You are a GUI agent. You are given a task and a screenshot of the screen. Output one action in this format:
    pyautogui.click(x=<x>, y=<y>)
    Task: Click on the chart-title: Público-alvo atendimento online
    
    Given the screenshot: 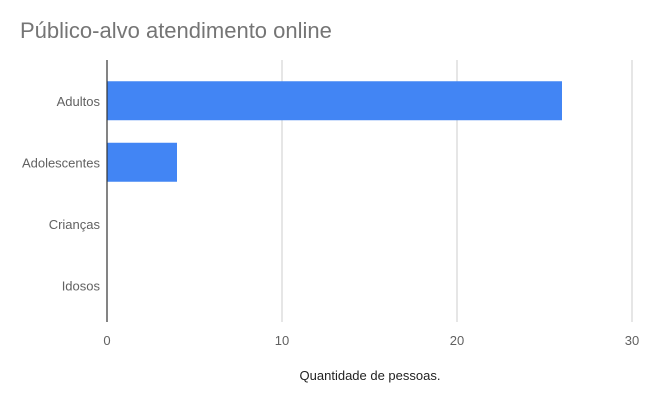 What is the action you would take?
    pyautogui.click(x=176, y=30)
    